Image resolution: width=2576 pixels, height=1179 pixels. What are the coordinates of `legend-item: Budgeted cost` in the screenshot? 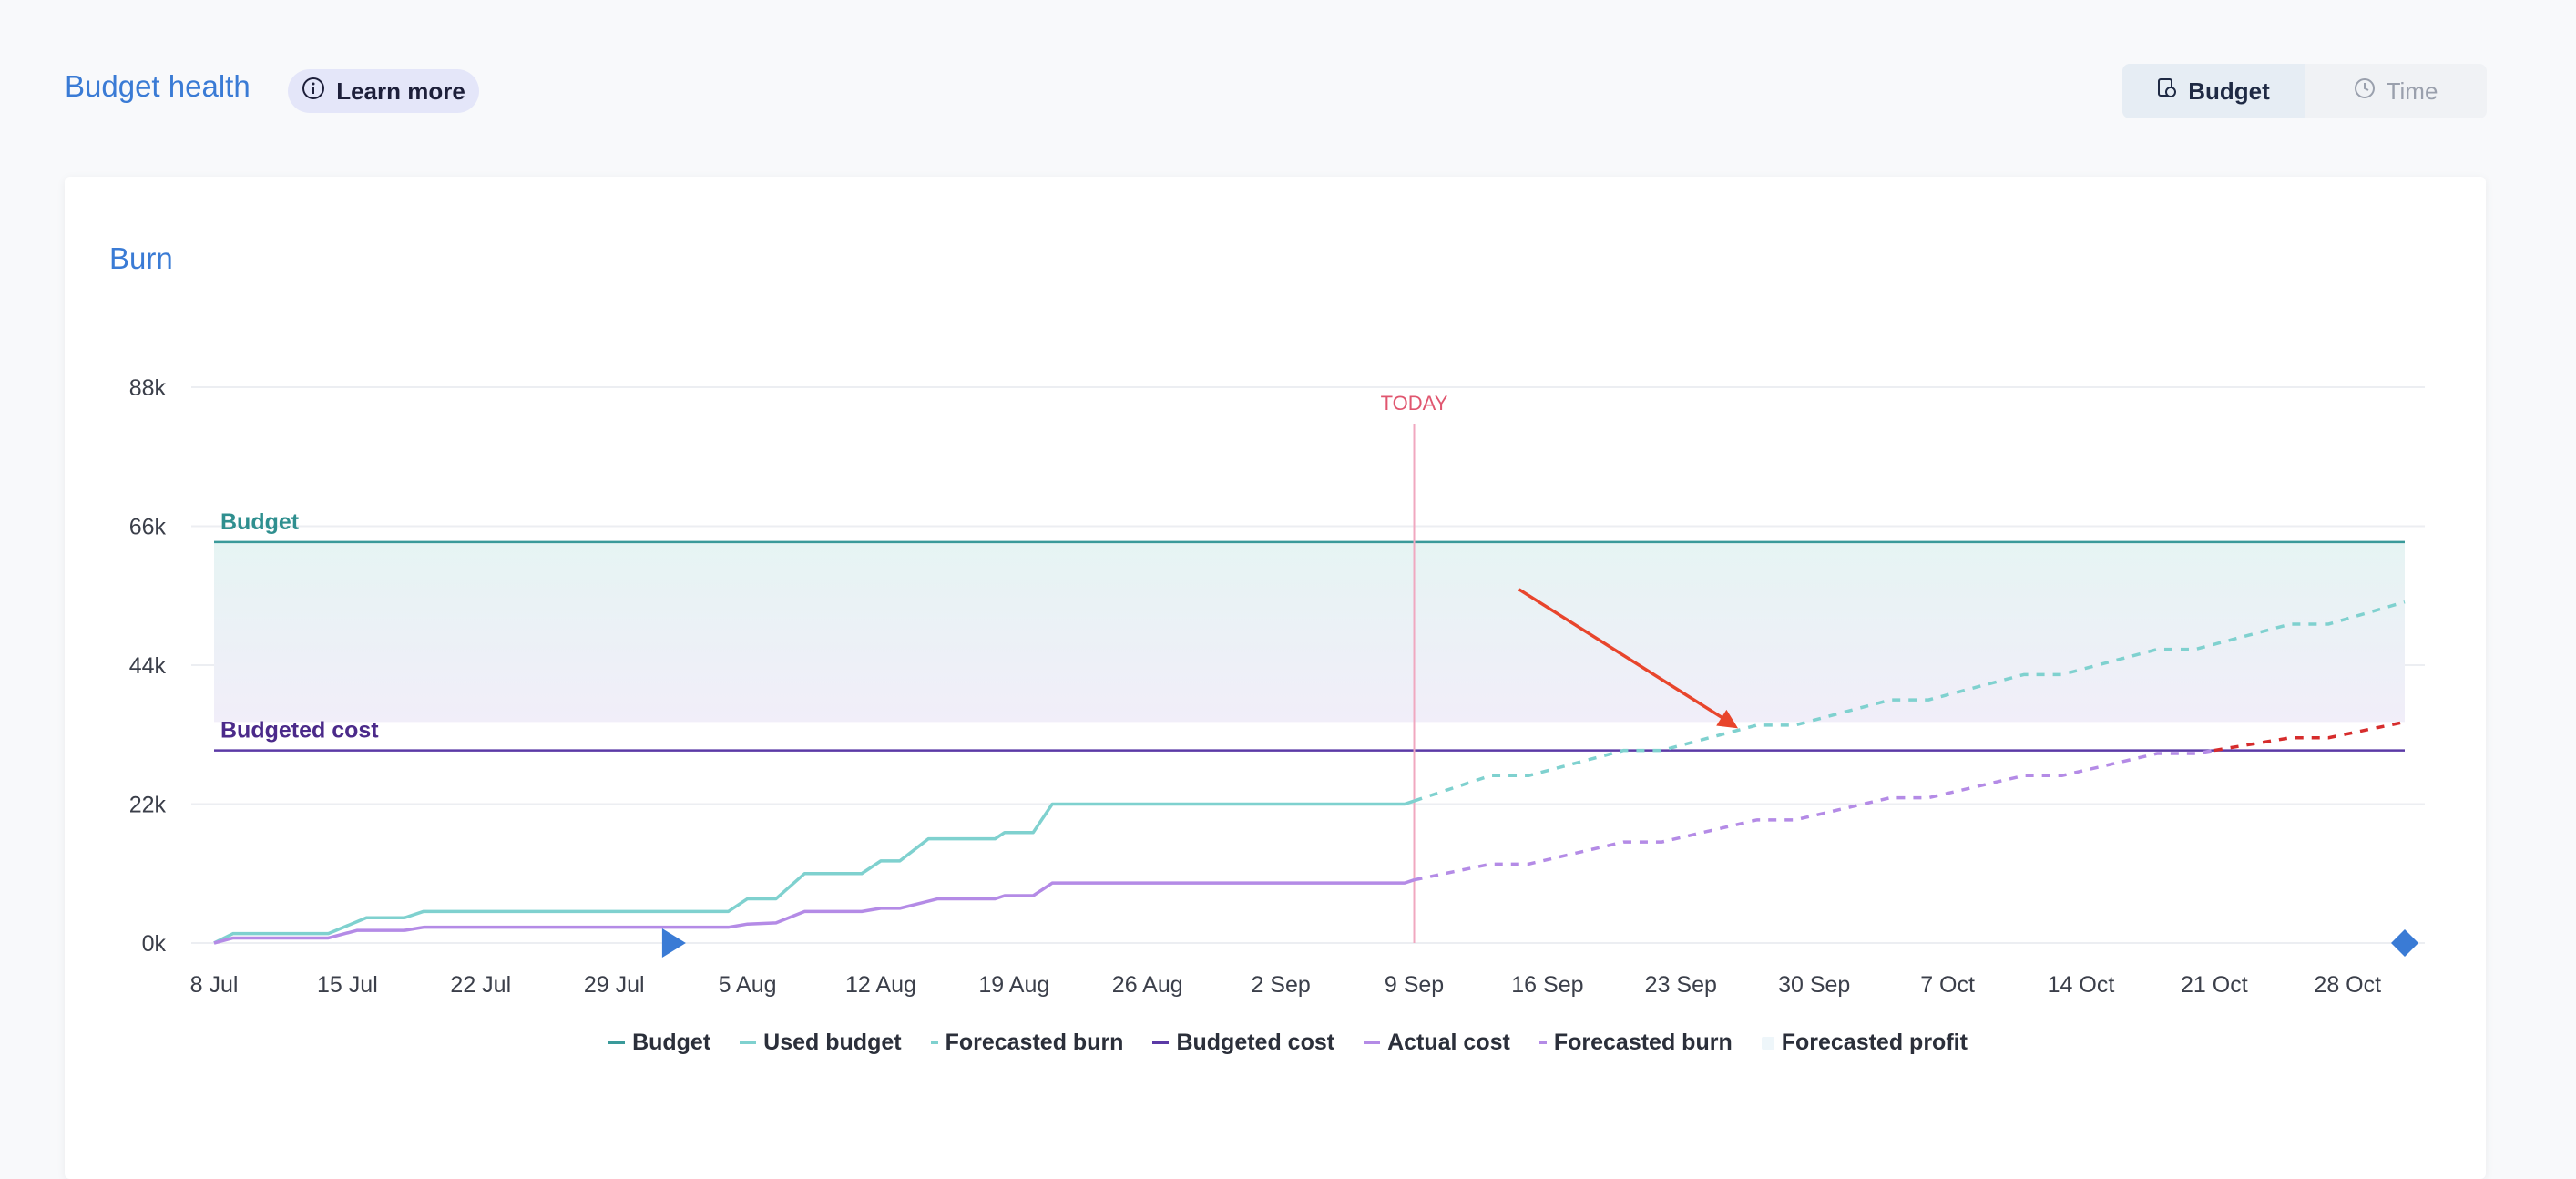 It's located at (1243, 1043).